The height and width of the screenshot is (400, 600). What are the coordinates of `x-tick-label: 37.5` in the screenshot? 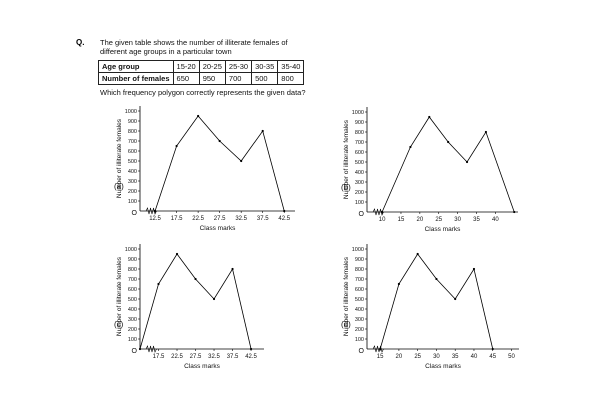 It's located at (233, 357).